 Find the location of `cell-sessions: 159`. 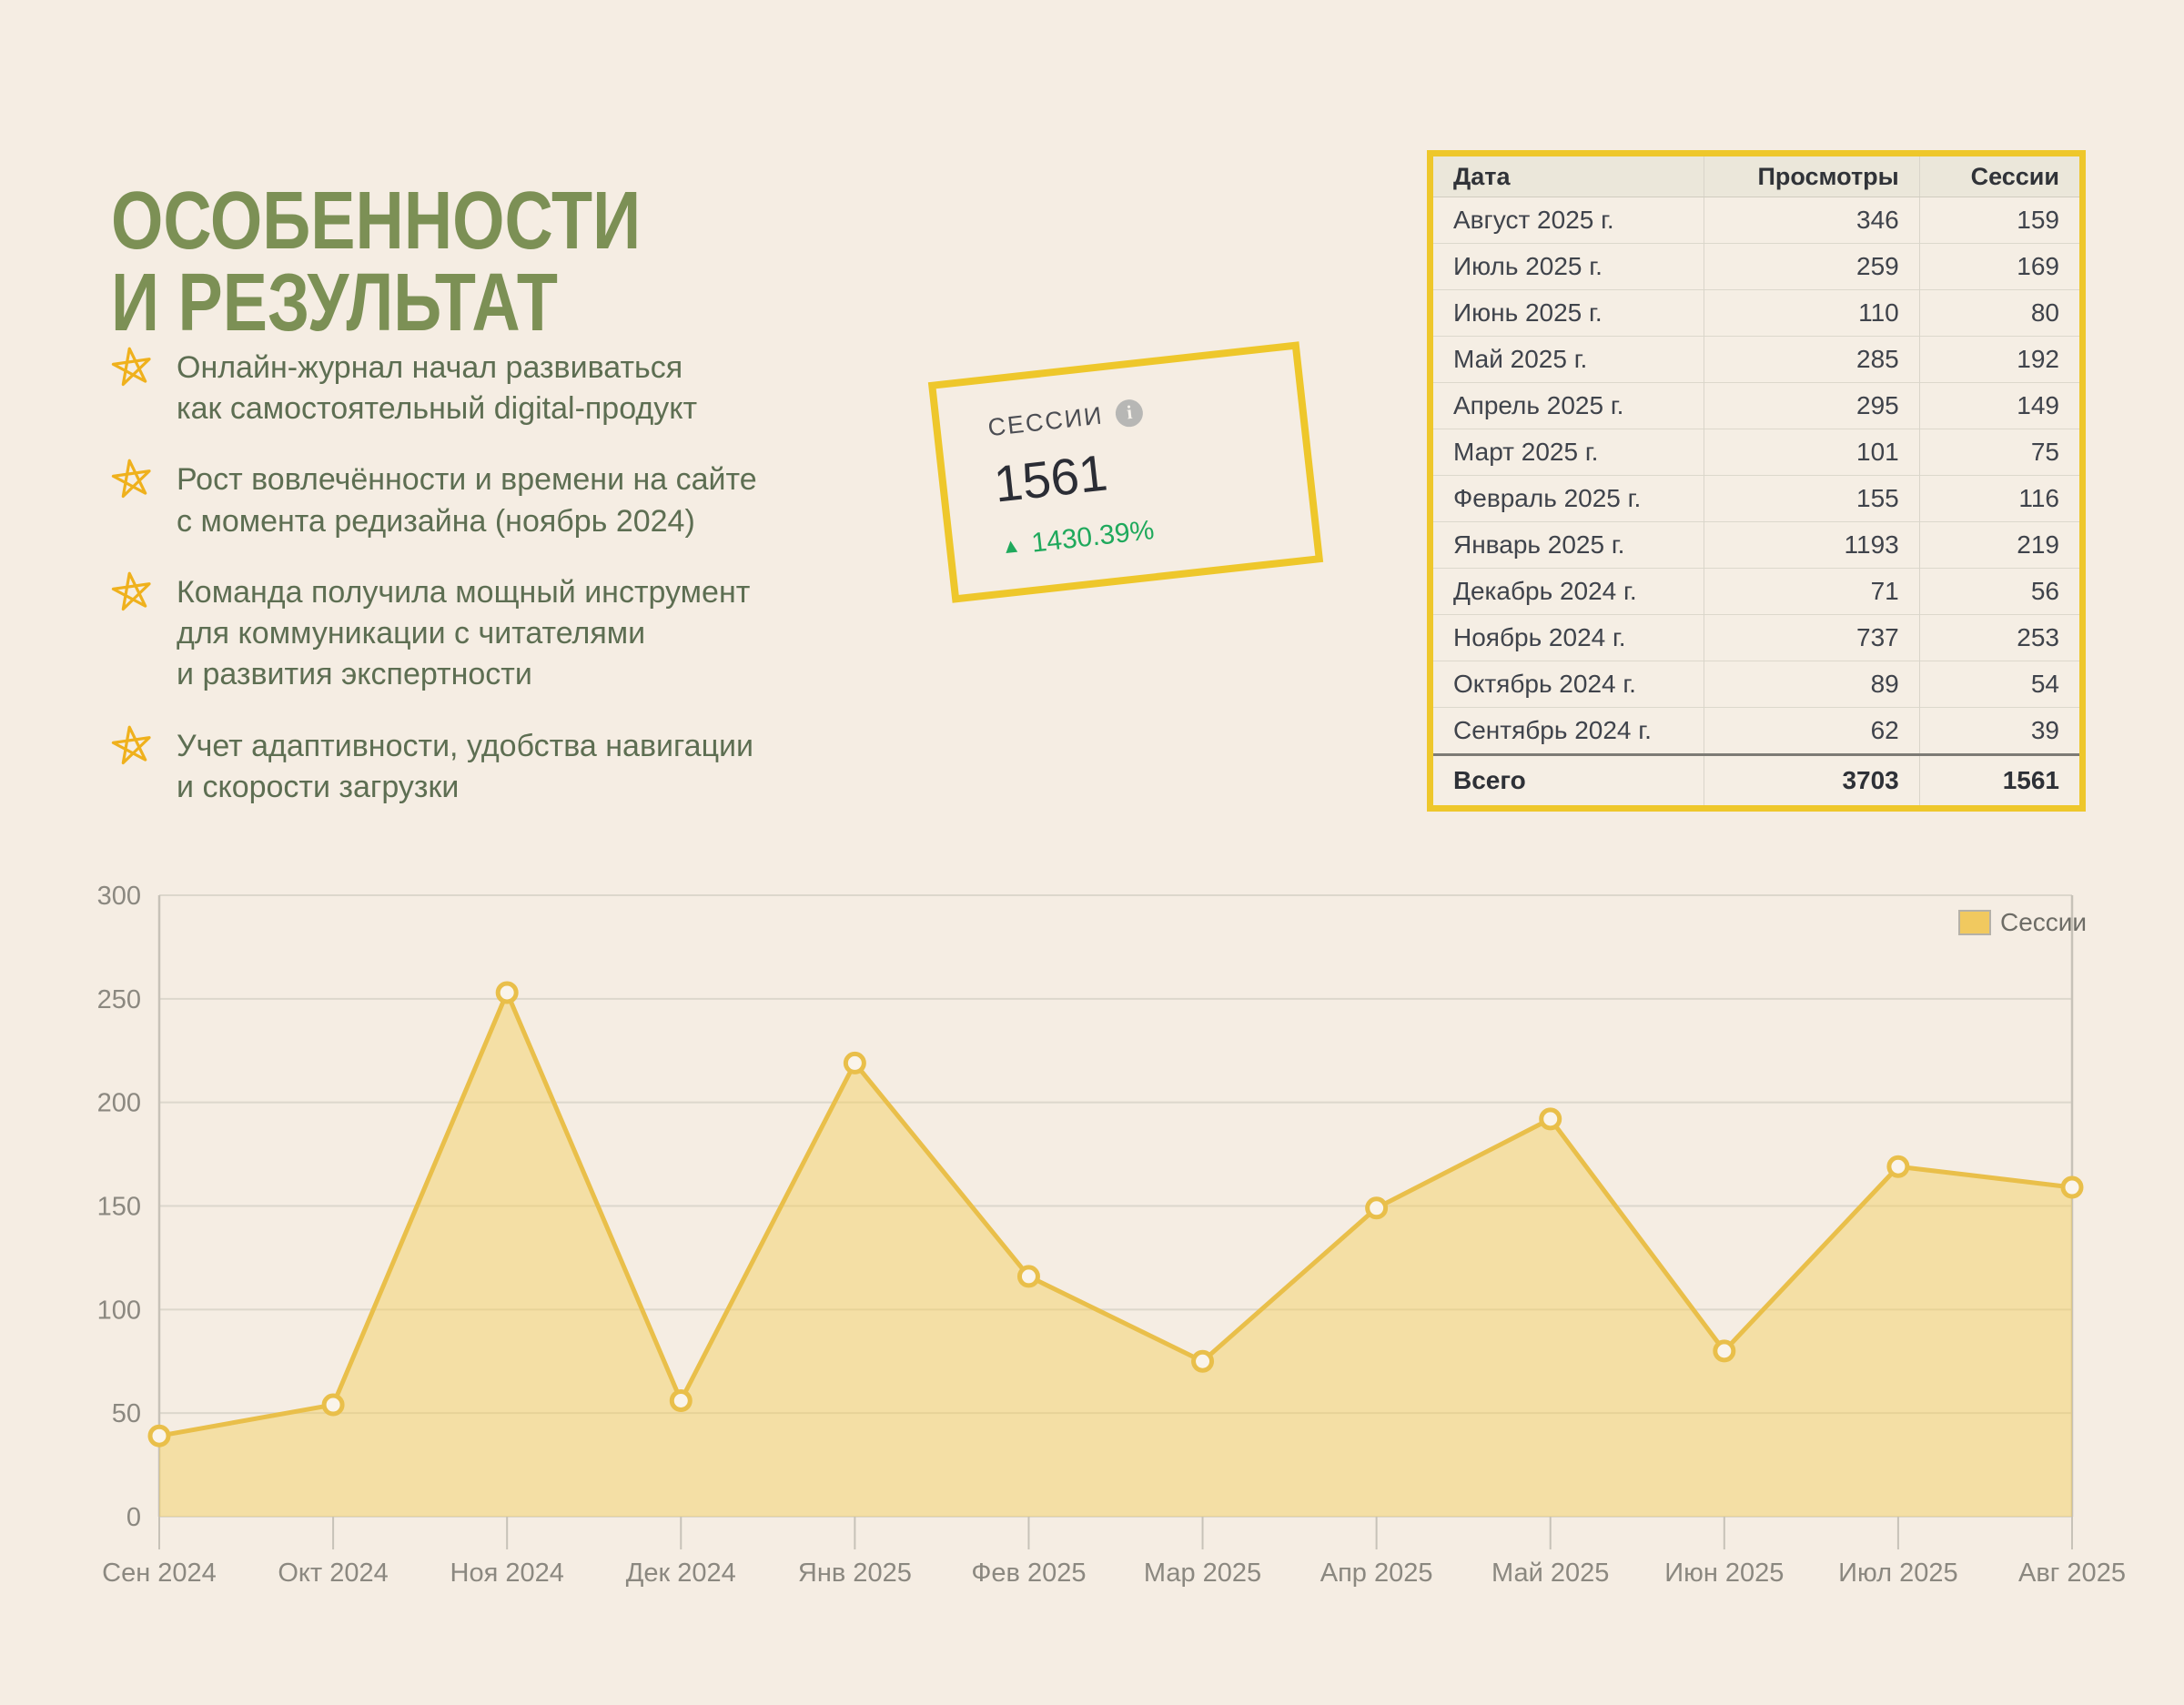

cell-sessions: 159 is located at coordinates (2001, 220).